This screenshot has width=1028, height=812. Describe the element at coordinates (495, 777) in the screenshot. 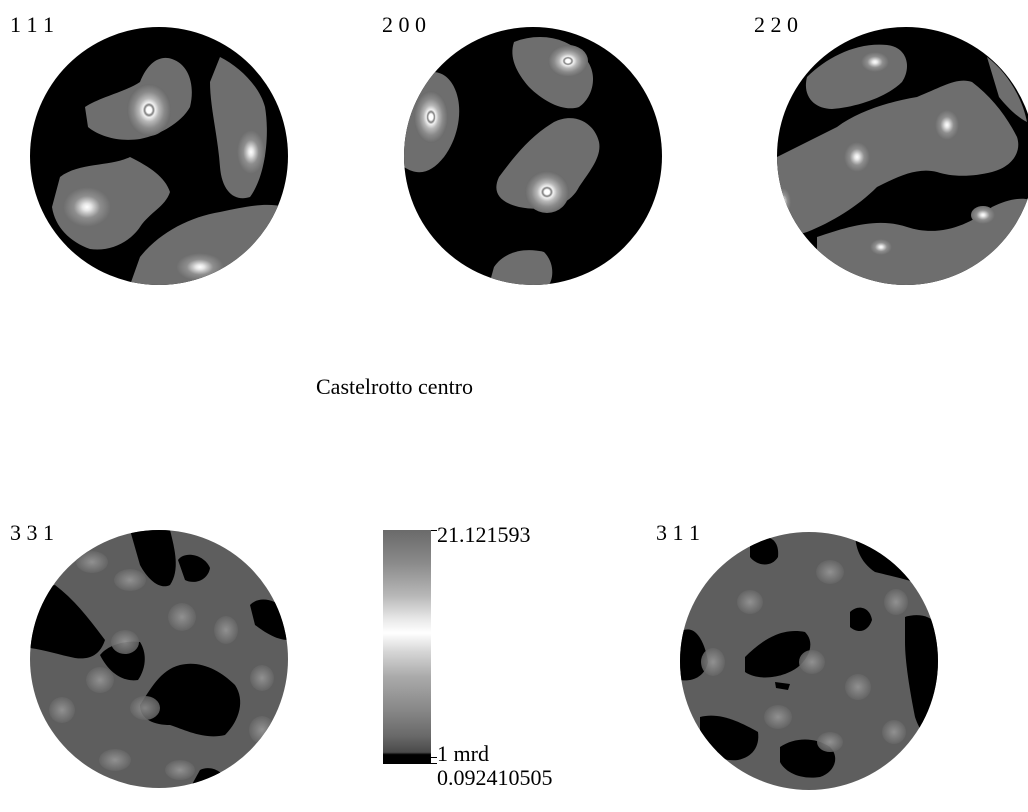

I see `colorbar-min-label: 0.092410505` at that location.